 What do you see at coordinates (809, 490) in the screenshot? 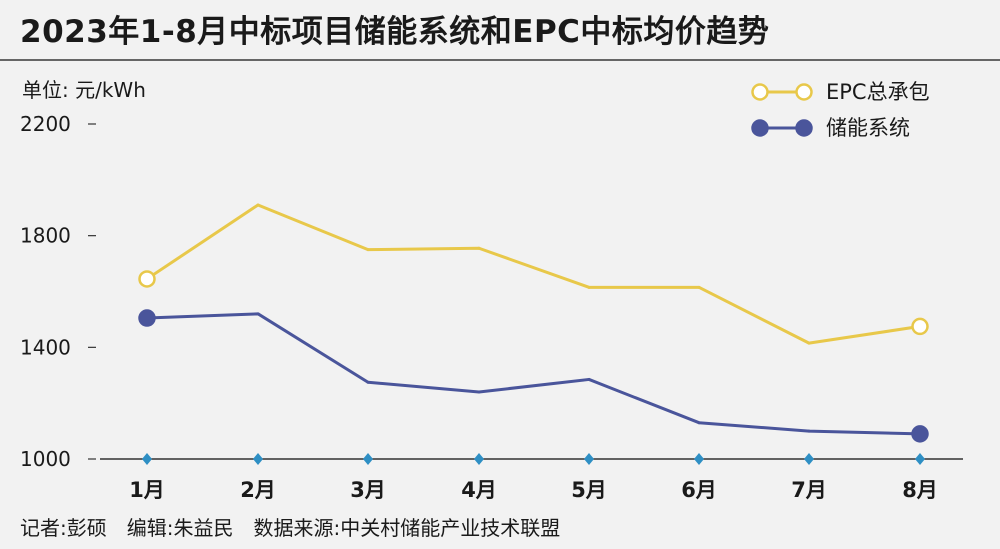
I see `x-tick-label: 7月` at bounding box center [809, 490].